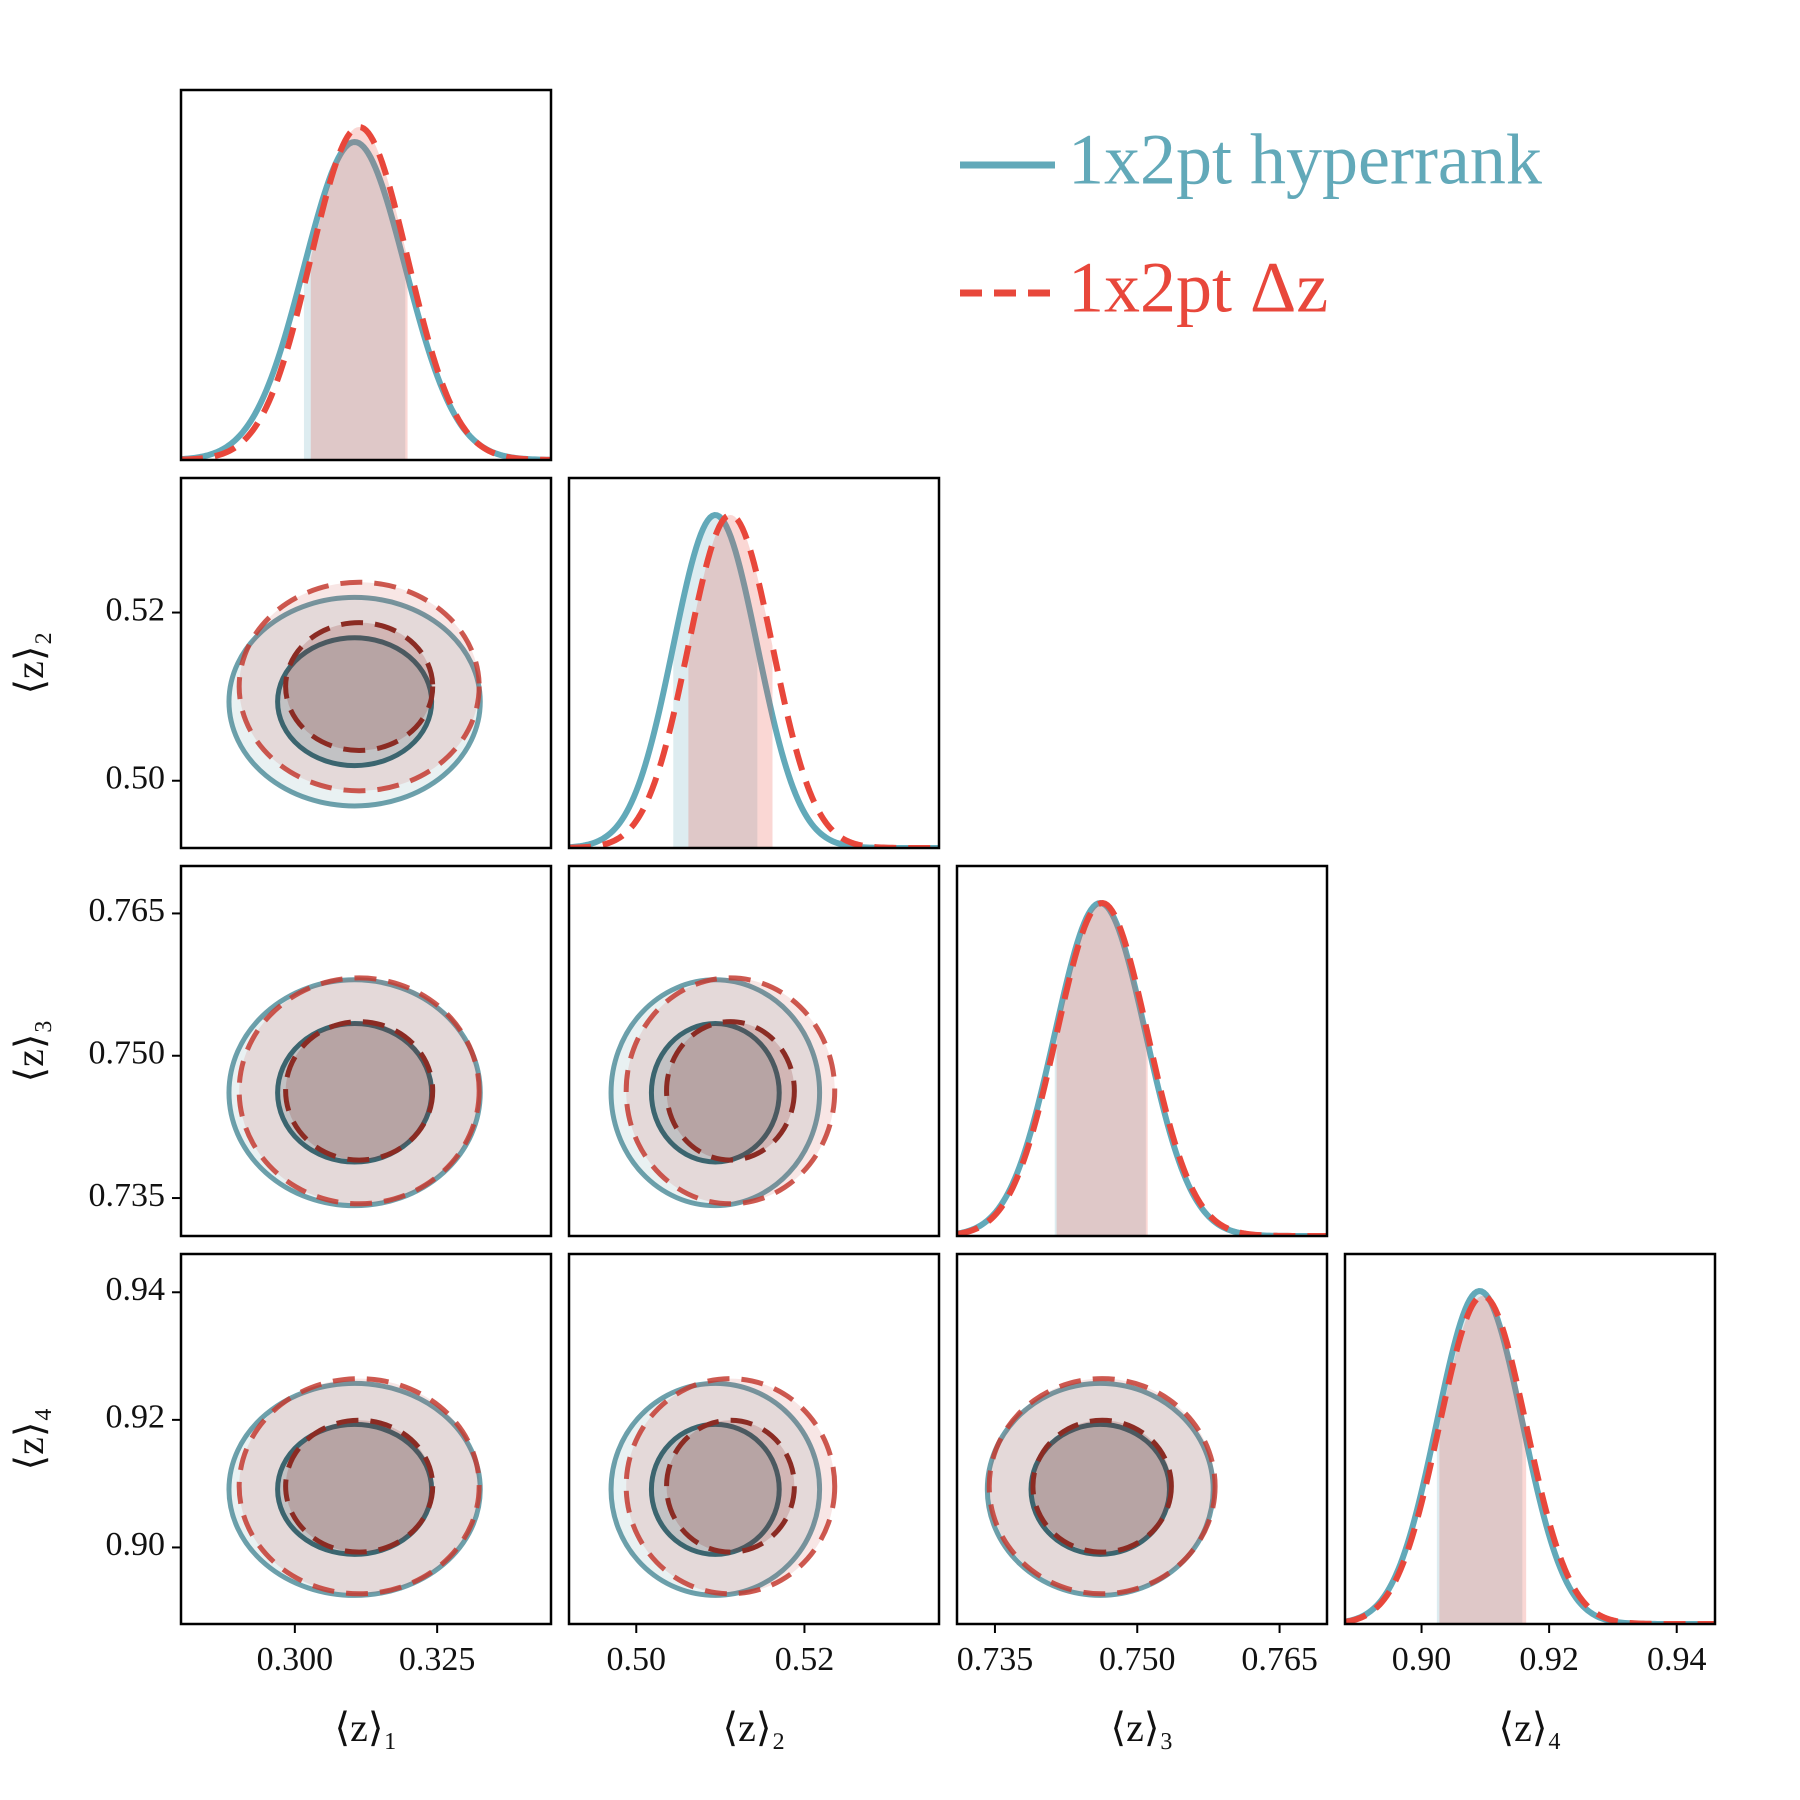 Image resolution: width=1800 pixels, height=1800 pixels. Describe the element at coordinates (29, 1439) in the screenshot. I see `y-axis-label: ⟨z⟩₄` at that location.